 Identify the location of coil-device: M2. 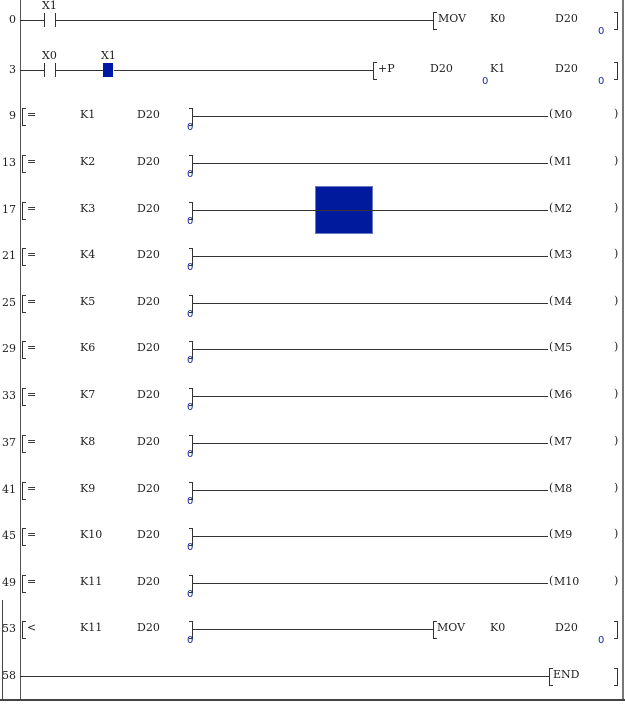
(563, 208).